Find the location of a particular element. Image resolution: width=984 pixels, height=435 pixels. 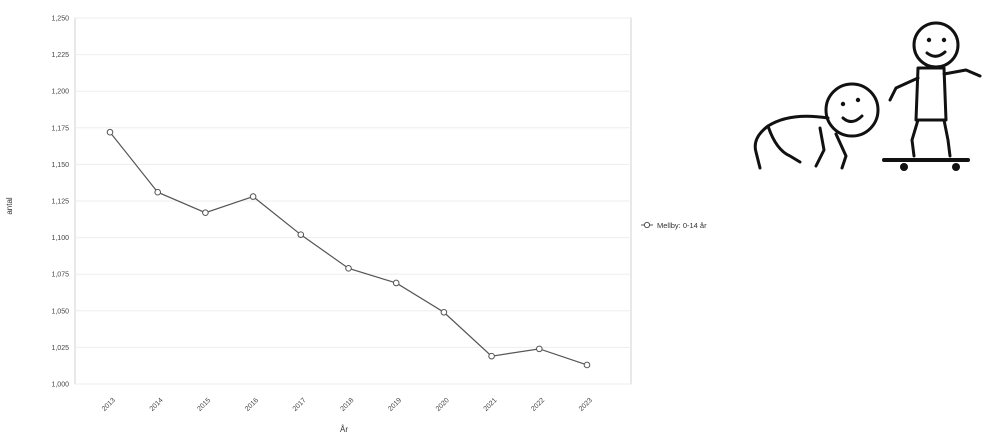

y-tick-label: 1,075 is located at coordinates (60, 275).